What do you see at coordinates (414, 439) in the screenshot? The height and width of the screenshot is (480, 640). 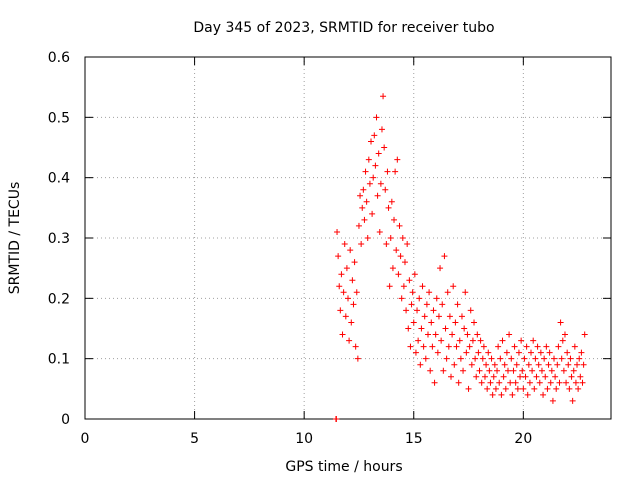 I see `x-tick-label: 15` at bounding box center [414, 439].